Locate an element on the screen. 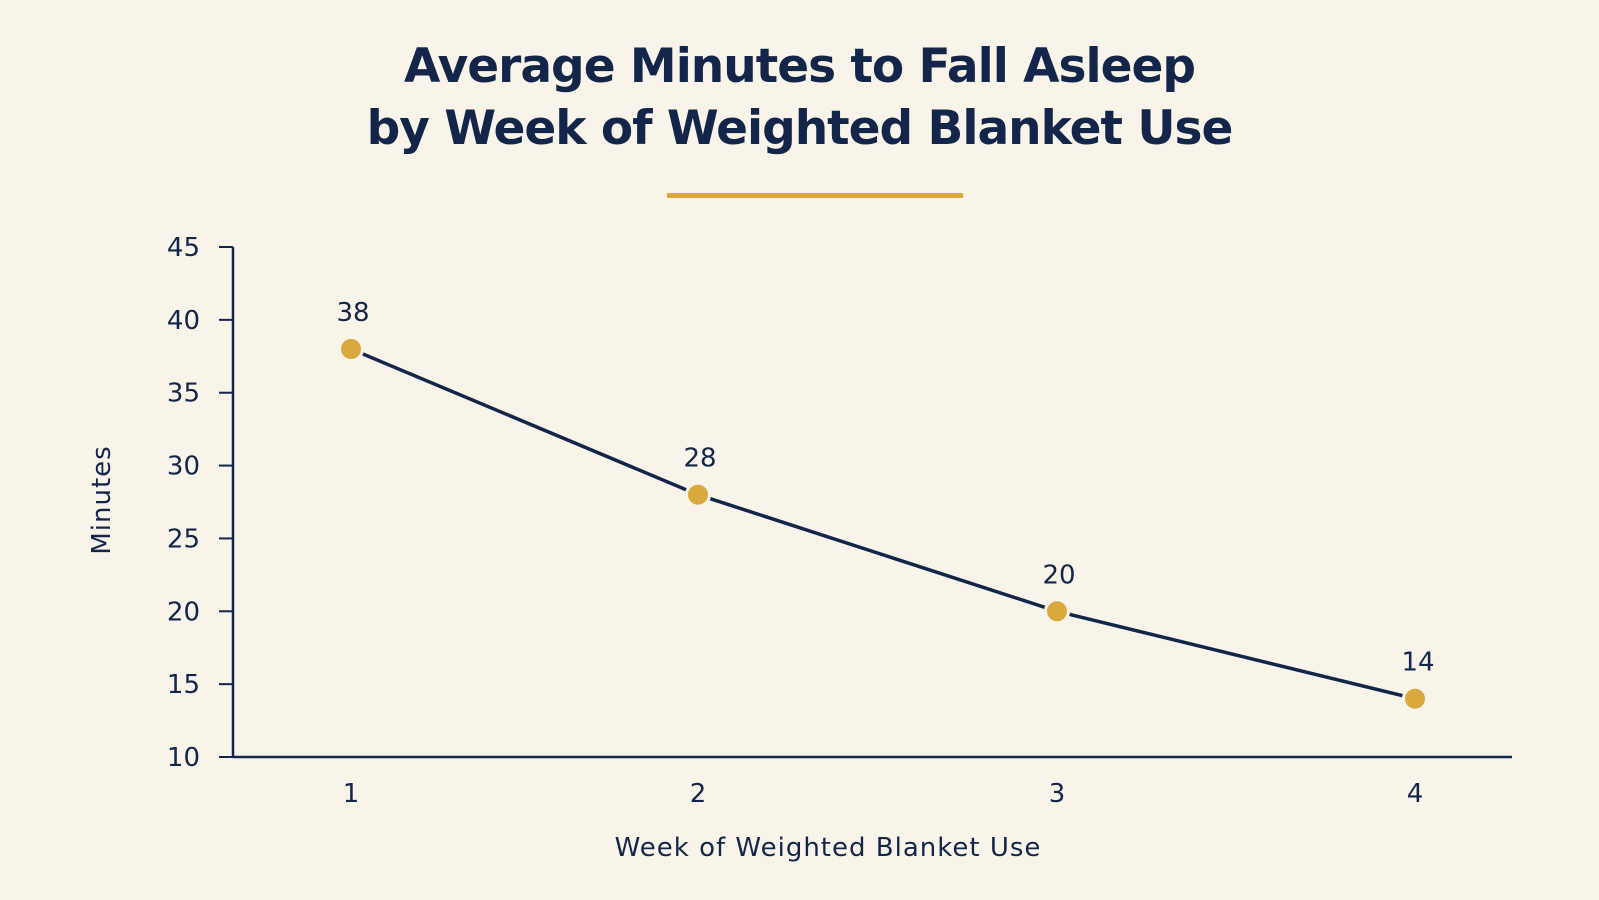  chart-title-line-1: Average Minutes to Fall Asleep is located at coordinates (799, 66).